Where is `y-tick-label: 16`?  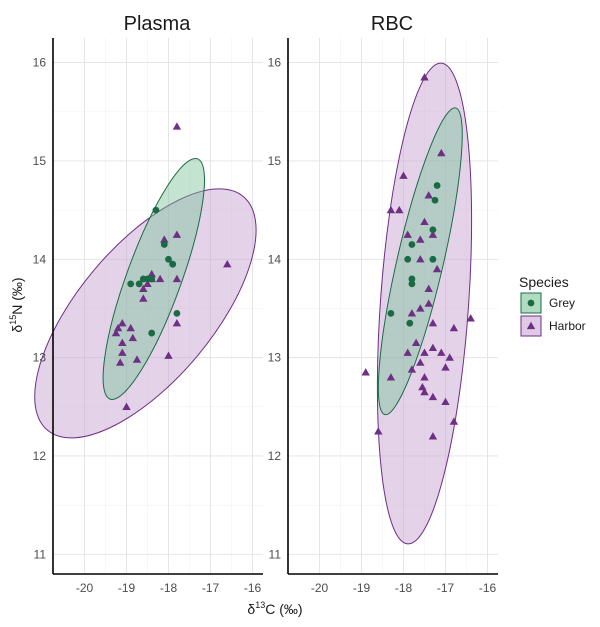 y-tick-label: 16 is located at coordinates (275, 63).